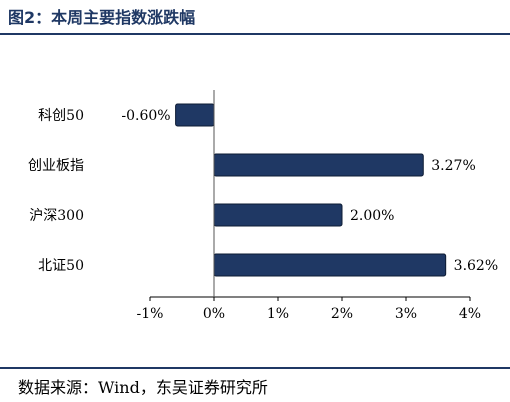 This screenshot has width=510, height=402. What do you see at coordinates (143, 387) in the screenshot?
I see `source-note: 数据来源：Wind，东吴证券研究所` at bounding box center [143, 387].